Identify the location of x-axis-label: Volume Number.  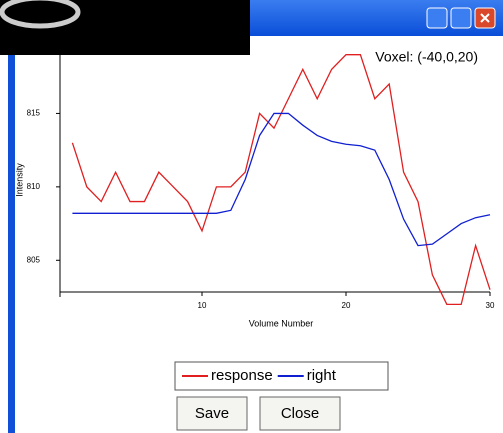
(281, 323).